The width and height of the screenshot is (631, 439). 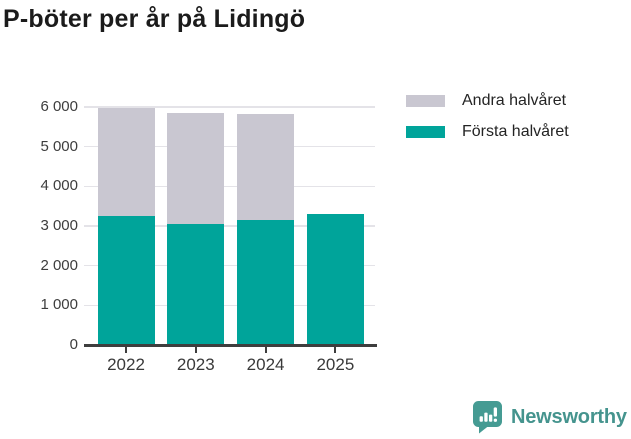 I want to click on y-tick-label: 3 000, so click(x=59, y=225).